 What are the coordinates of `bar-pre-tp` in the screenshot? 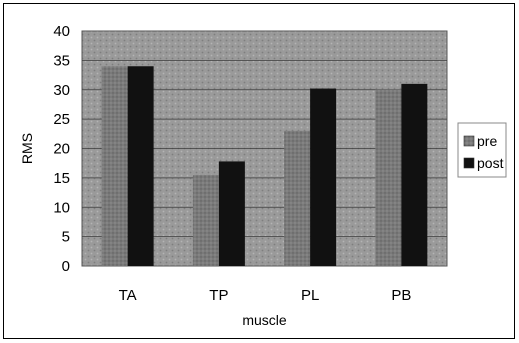 It's located at (205, 220).